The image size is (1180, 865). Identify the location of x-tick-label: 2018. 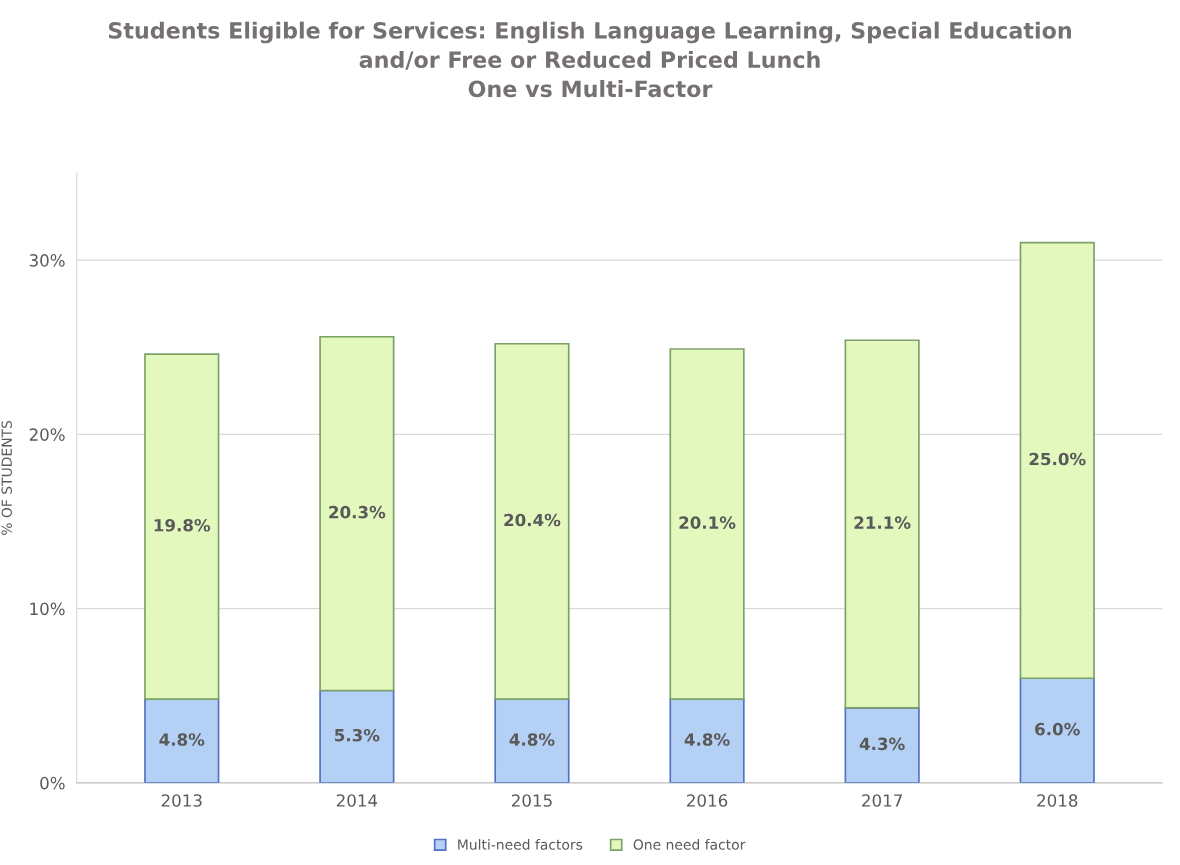
(1057, 800).